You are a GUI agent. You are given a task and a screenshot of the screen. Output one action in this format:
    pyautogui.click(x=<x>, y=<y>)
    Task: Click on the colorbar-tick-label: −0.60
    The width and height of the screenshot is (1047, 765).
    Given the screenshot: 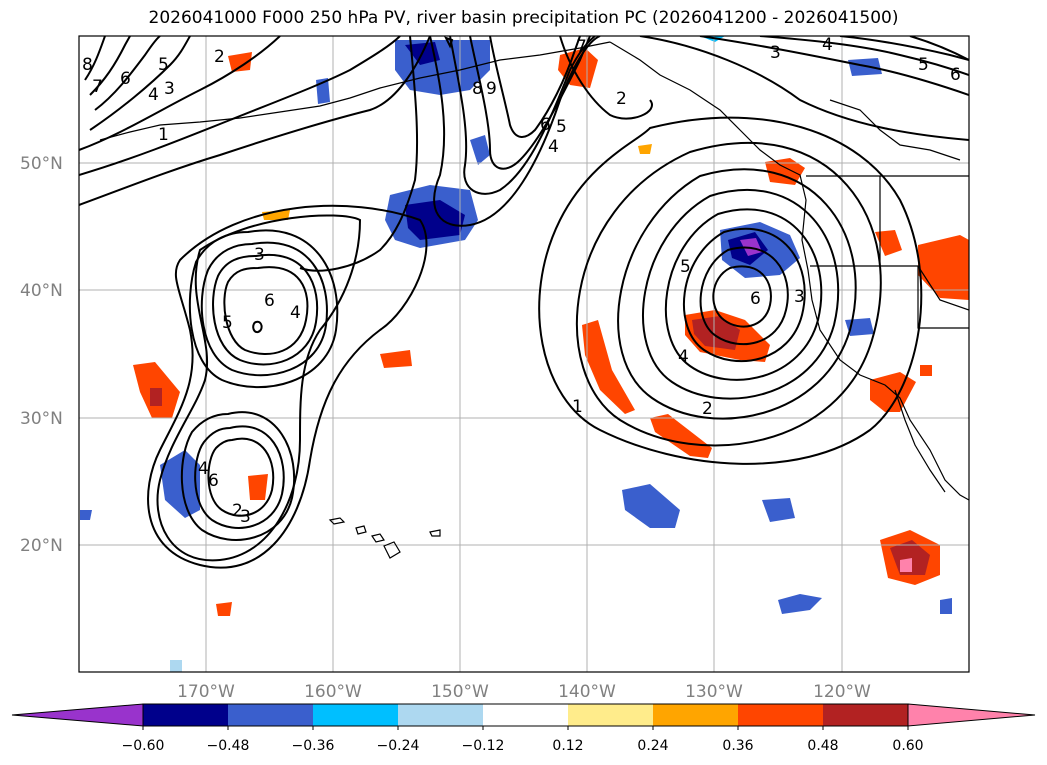 What is the action you would take?
    pyautogui.click(x=143, y=746)
    